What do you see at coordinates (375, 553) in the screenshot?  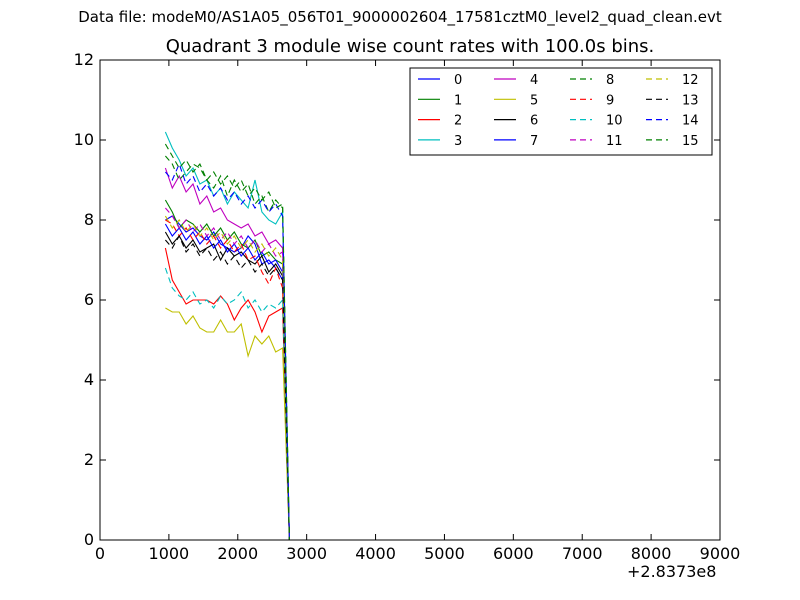 I see `x-tick-label: 4000` at bounding box center [375, 553].